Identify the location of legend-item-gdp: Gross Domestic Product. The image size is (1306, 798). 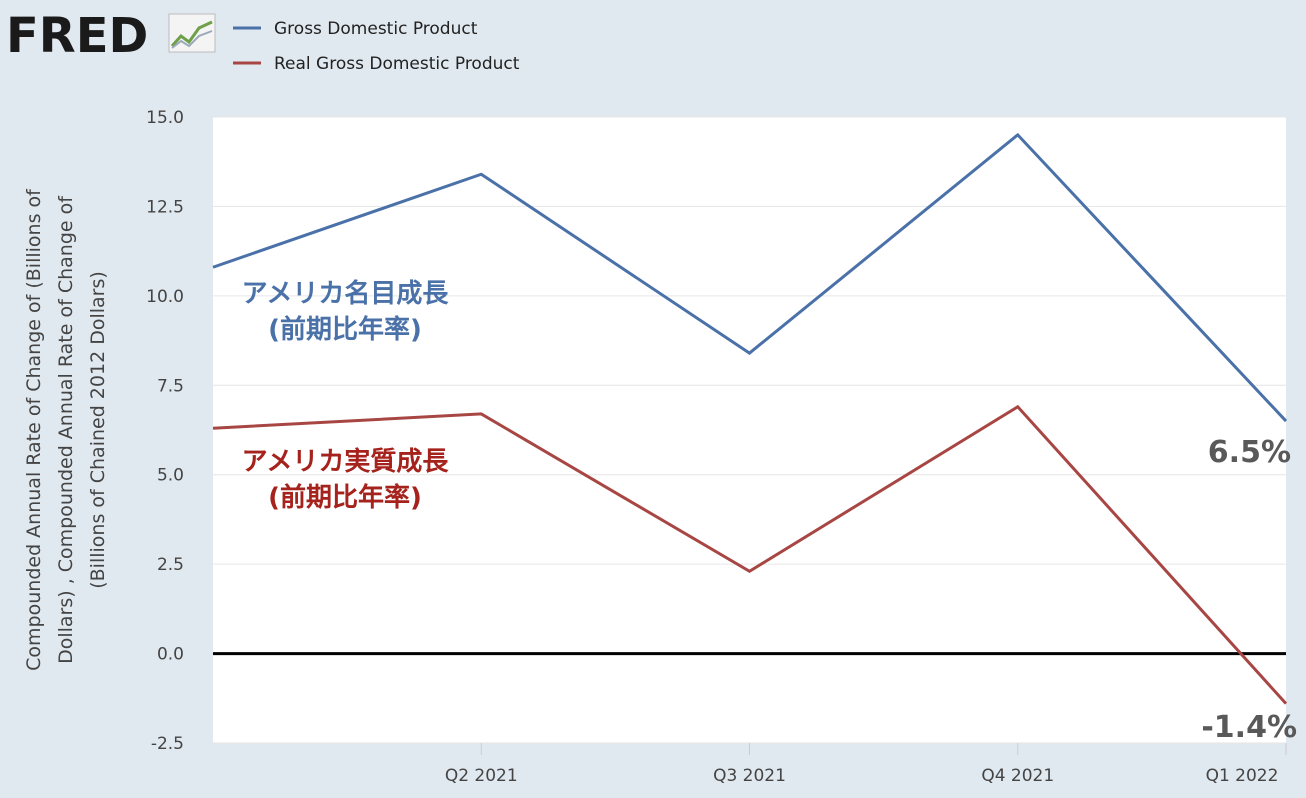
(355, 29).